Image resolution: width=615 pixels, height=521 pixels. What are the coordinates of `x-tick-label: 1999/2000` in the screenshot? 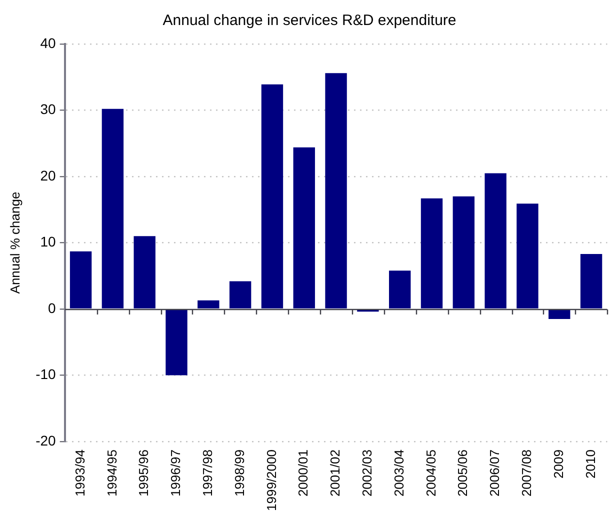 It's located at (271, 480).